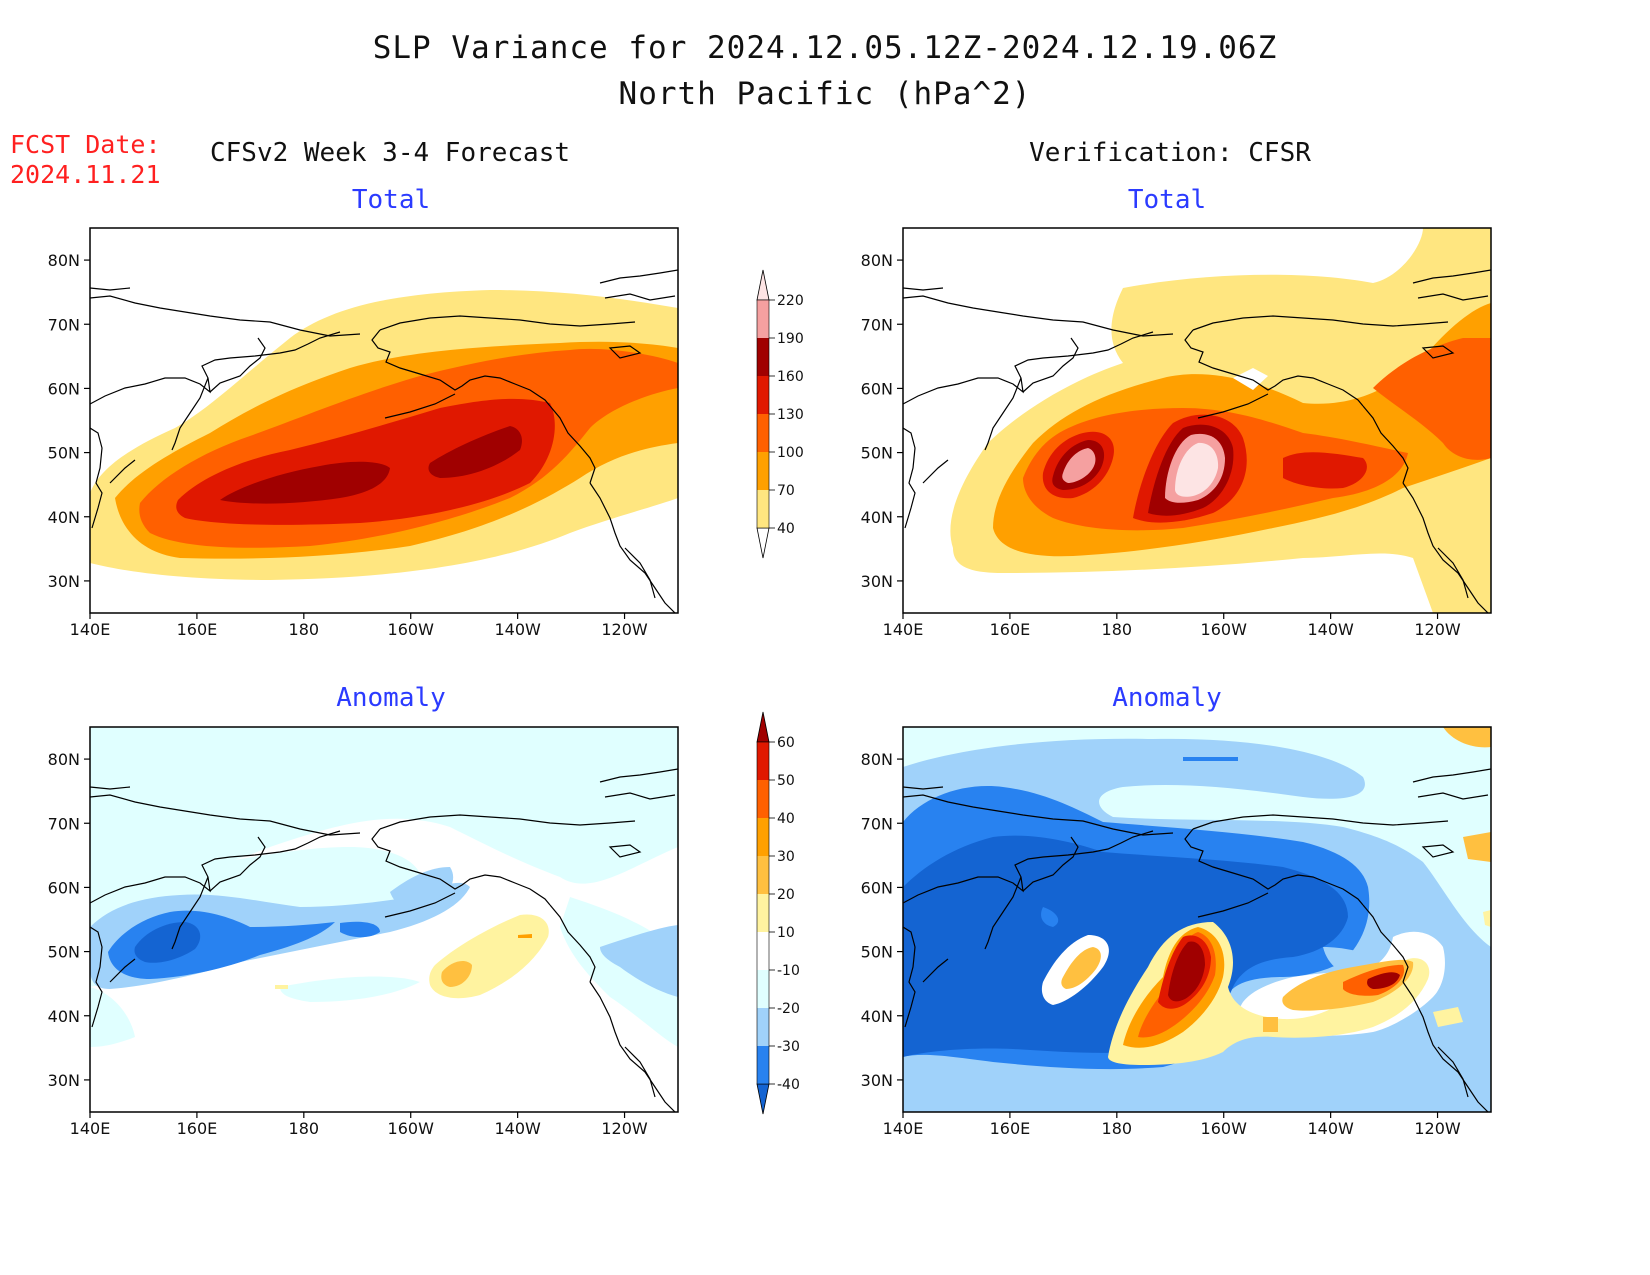  Describe the element at coordinates (85, 144) in the screenshot. I see `fcst-date-label: FCST Date:` at that location.